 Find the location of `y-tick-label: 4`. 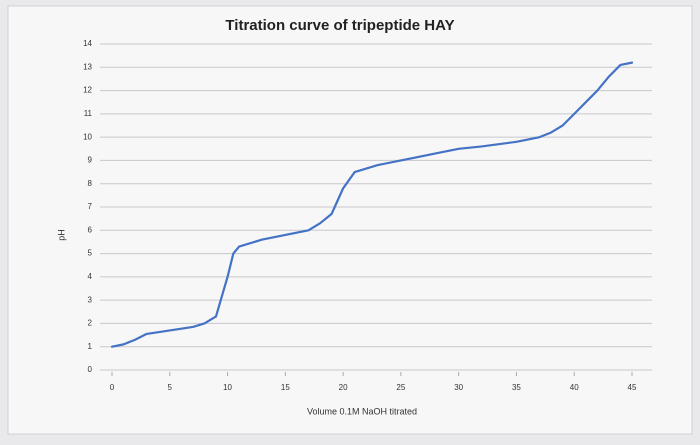

y-tick-label: 4 is located at coordinates (90, 276).